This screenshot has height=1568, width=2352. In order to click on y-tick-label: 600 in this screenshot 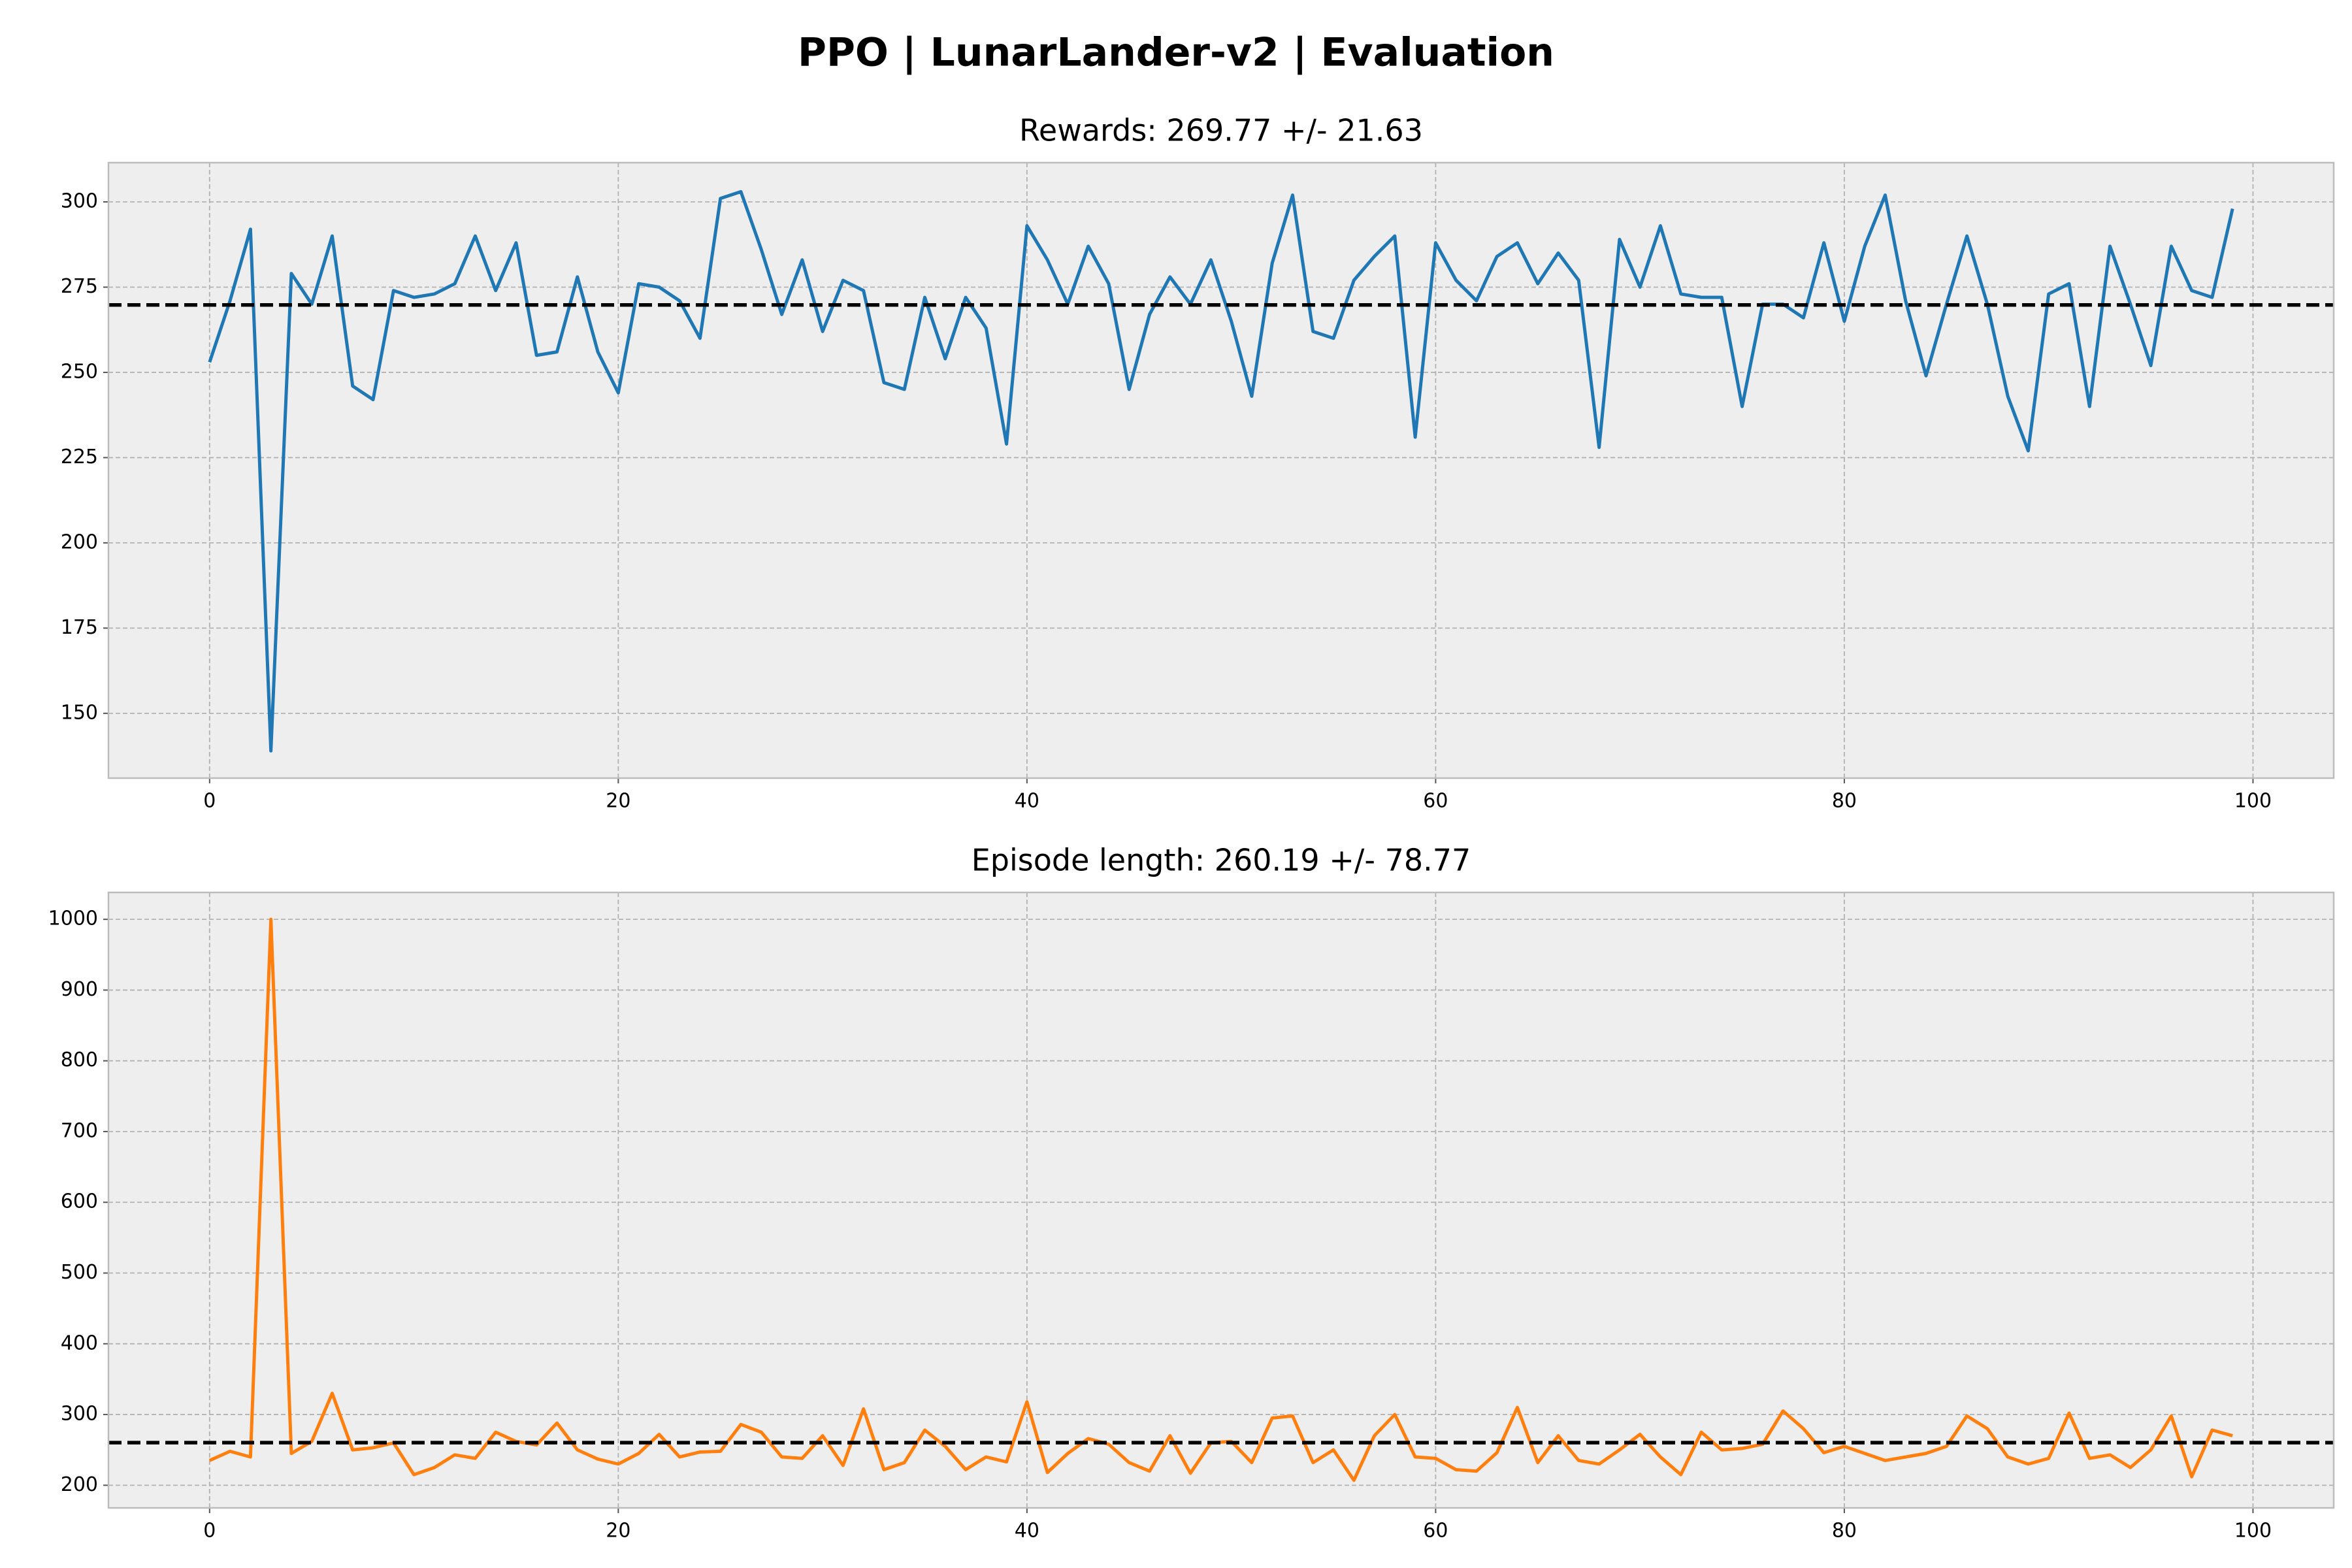, I will do `click(79, 1201)`.